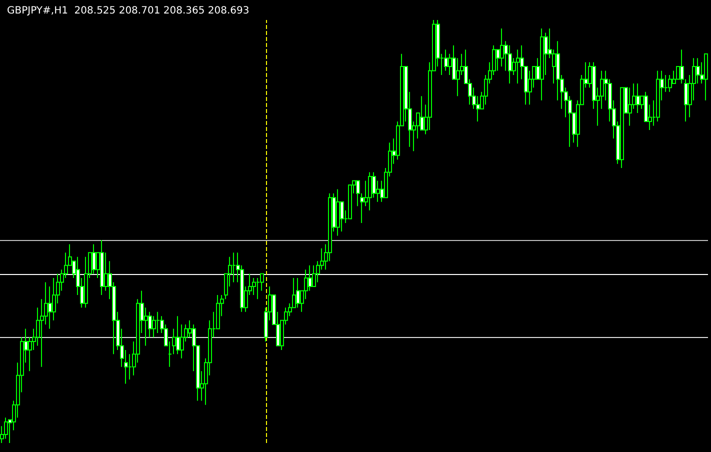 The width and height of the screenshot is (711, 452). What do you see at coordinates (128, 11) in the screenshot?
I see `chart-title: GBPJPY#,H1 208.525 208.701 208.365 208.693` at bounding box center [128, 11].